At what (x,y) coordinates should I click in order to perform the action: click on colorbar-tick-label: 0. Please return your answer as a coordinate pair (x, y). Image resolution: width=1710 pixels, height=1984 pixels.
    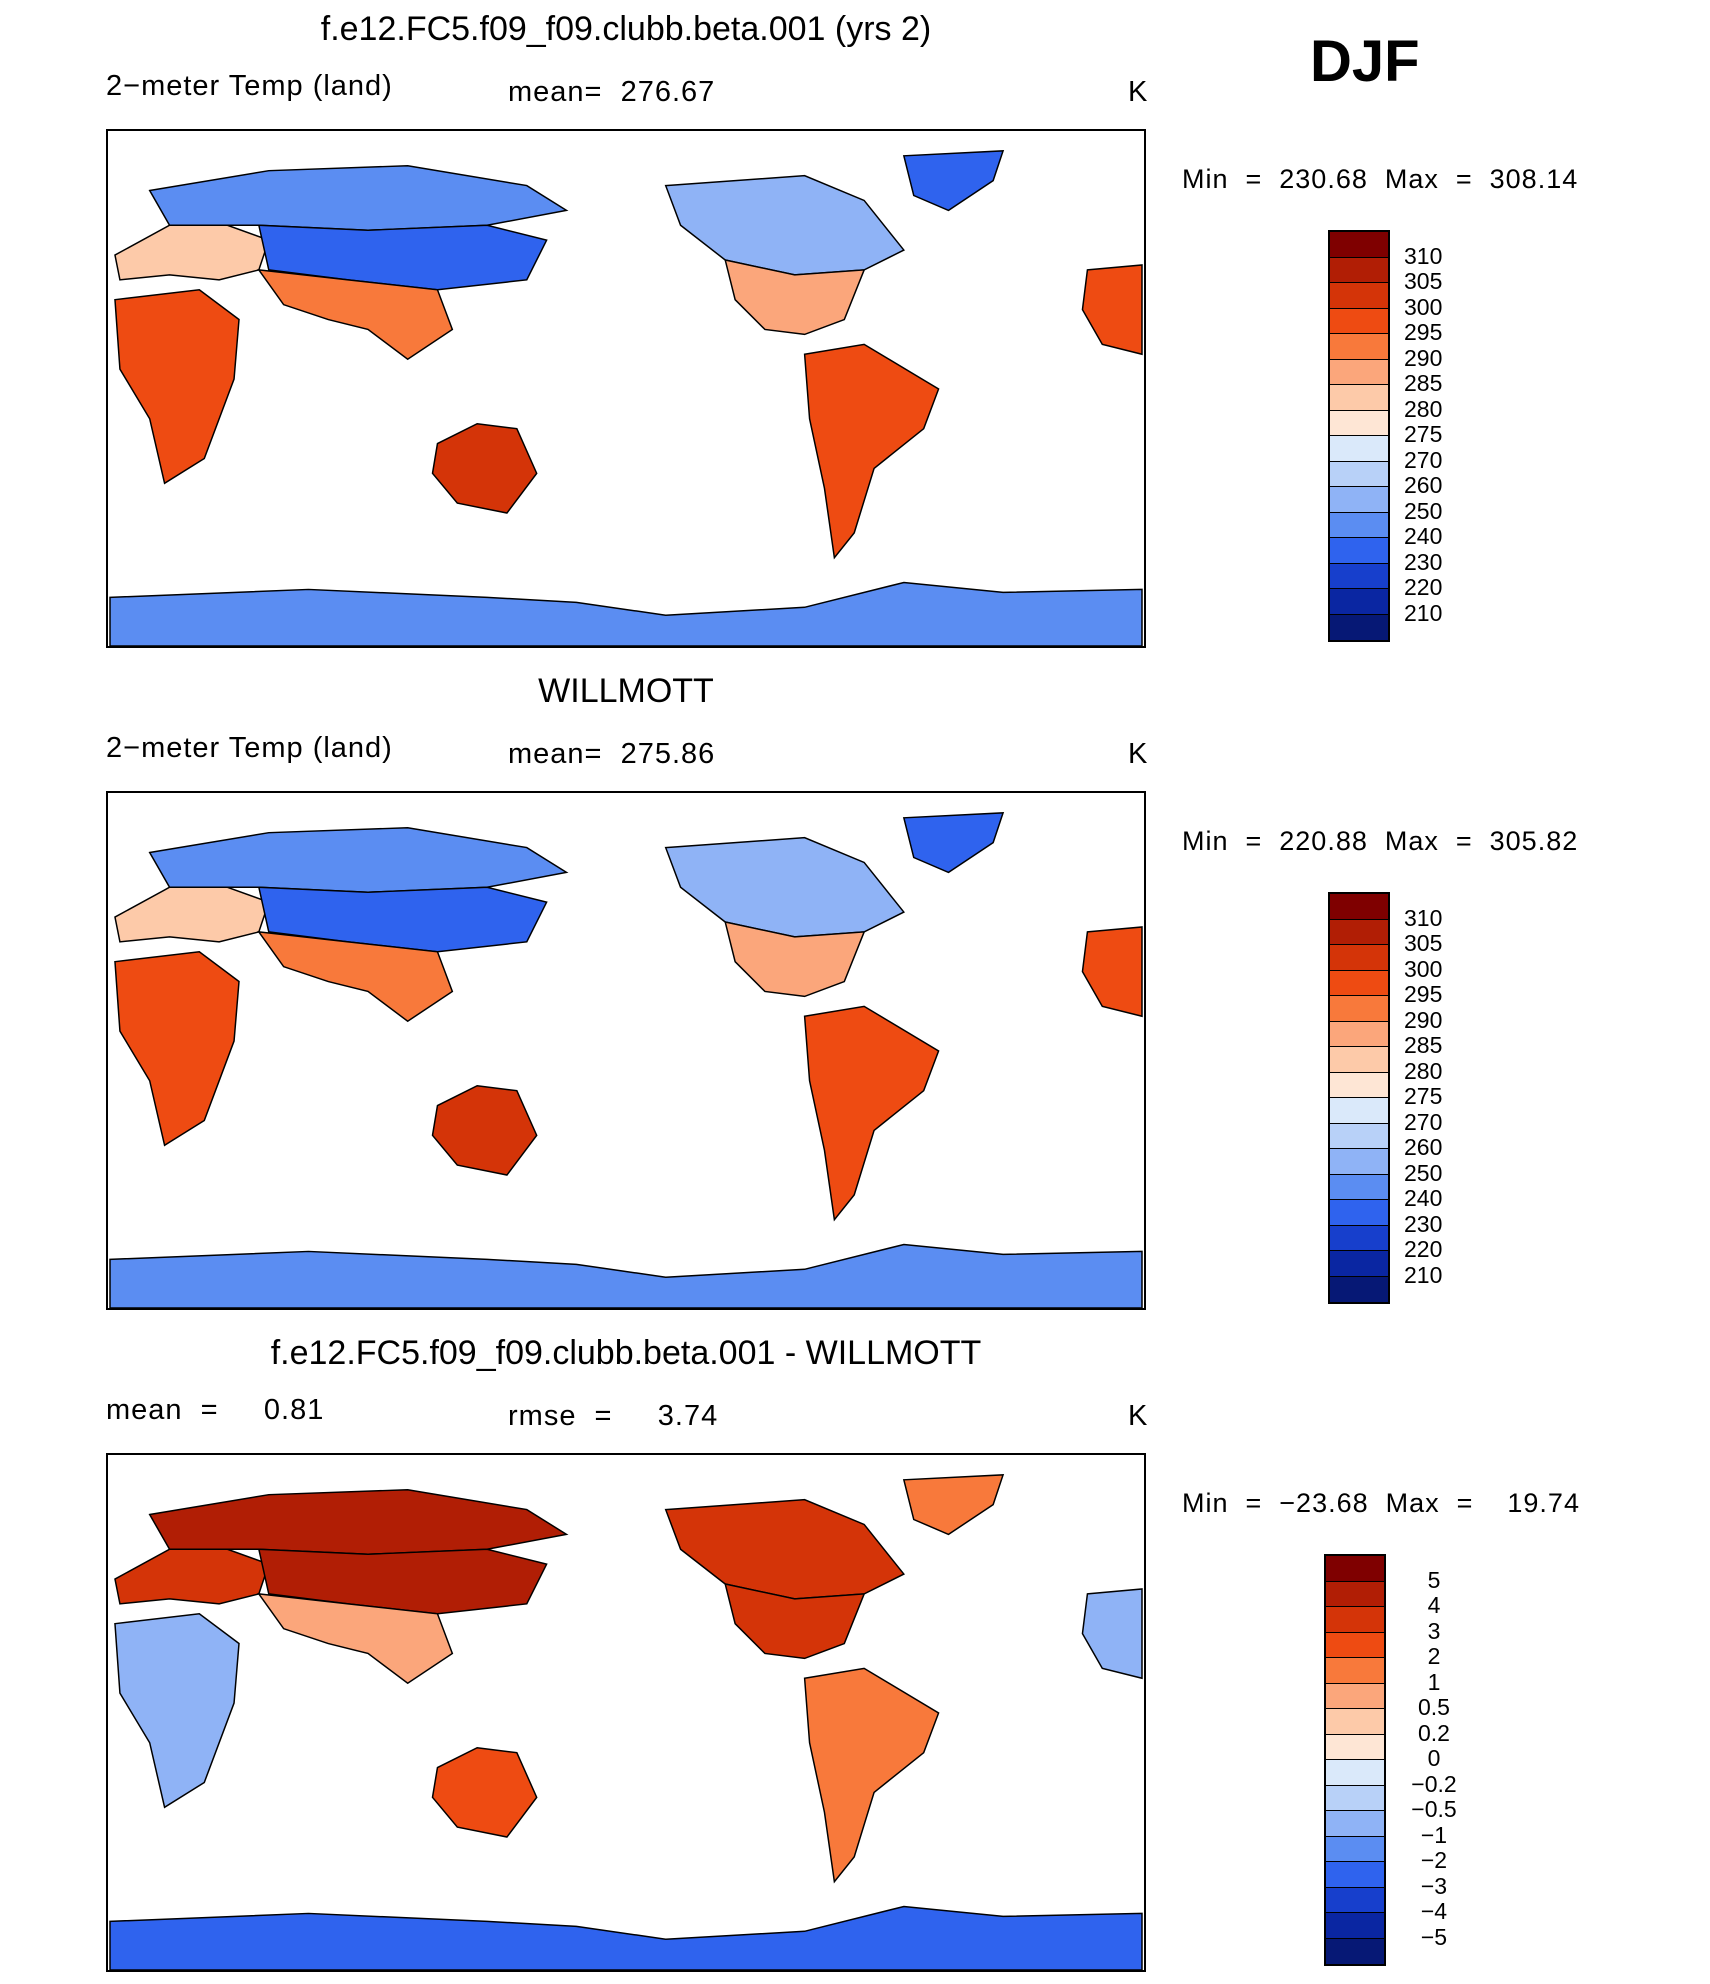
    Looking at the image, I should click on (1434, 1758).